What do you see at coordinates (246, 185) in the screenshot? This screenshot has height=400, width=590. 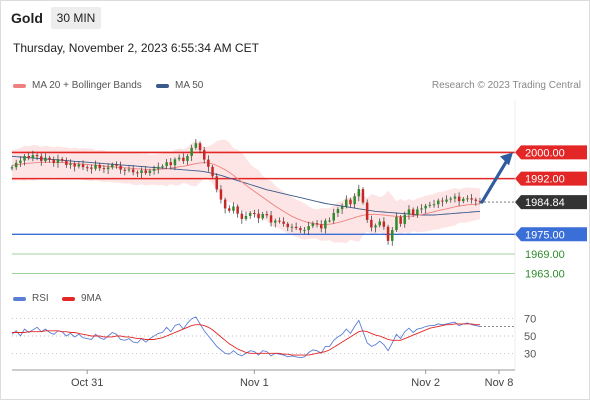 I see `ma50-line` at bounding box center [246, 185].